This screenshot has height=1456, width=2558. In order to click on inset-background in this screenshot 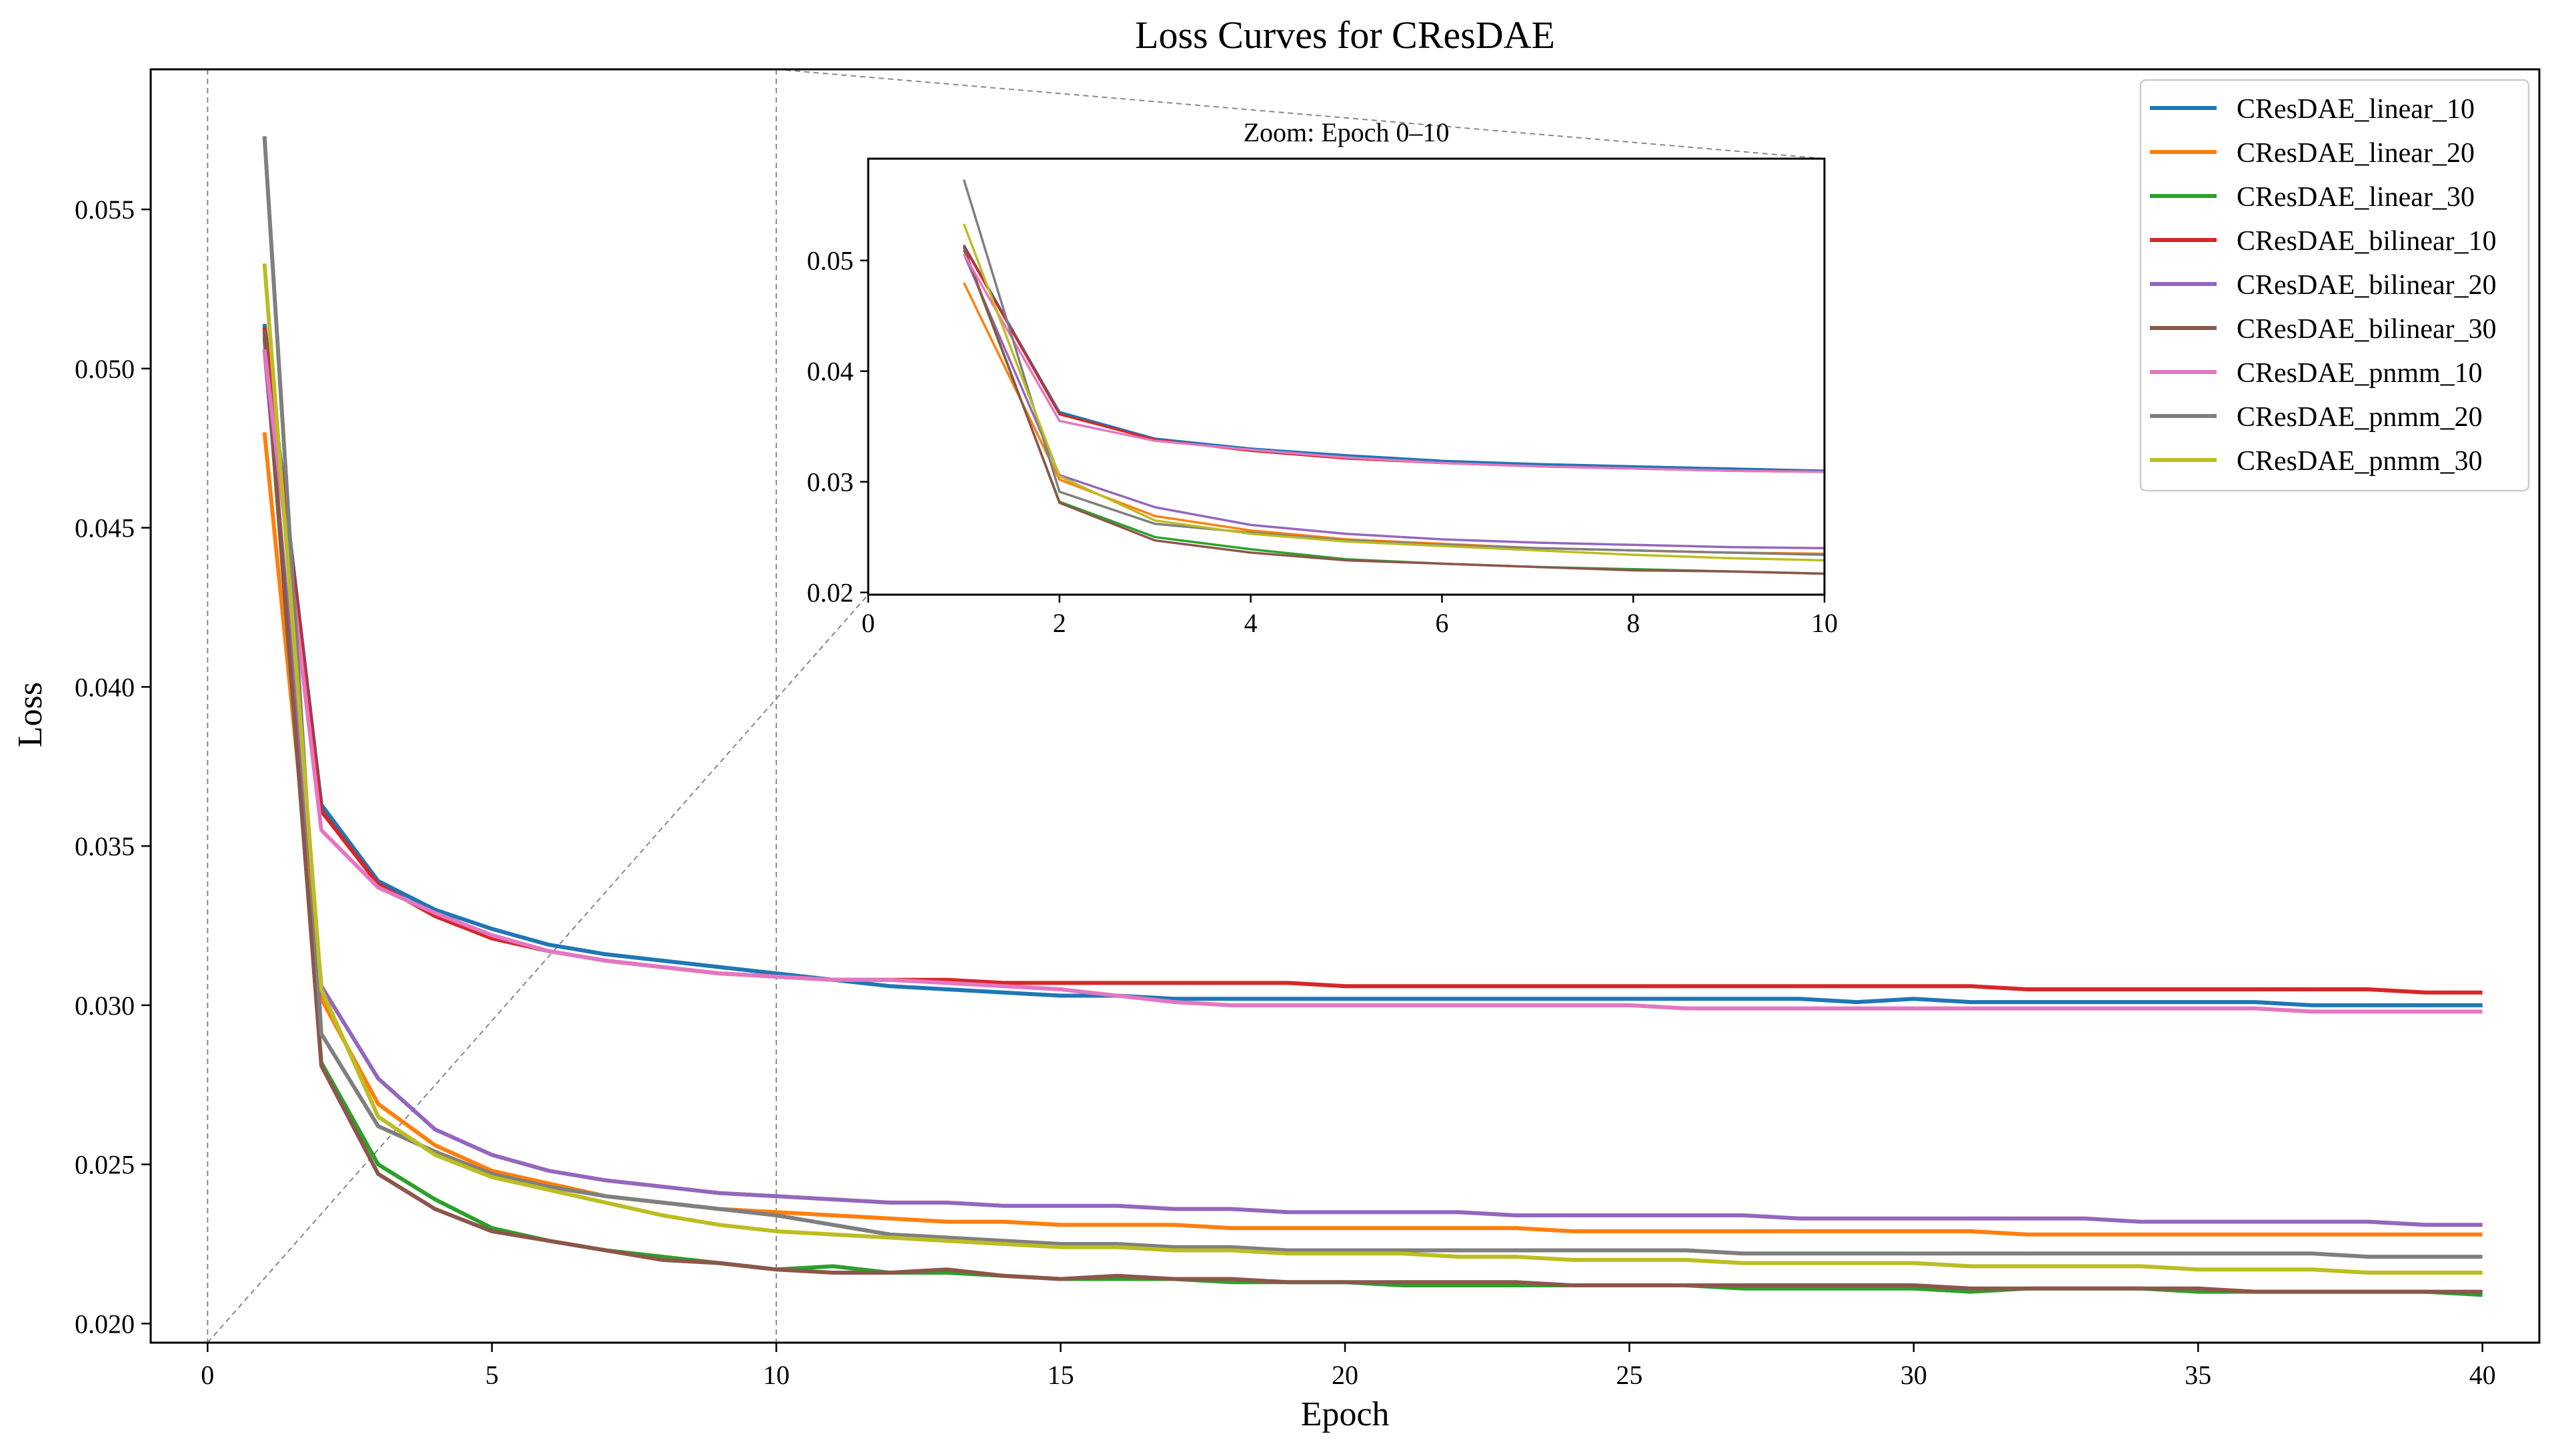, I will do `click(1346, 377)`.